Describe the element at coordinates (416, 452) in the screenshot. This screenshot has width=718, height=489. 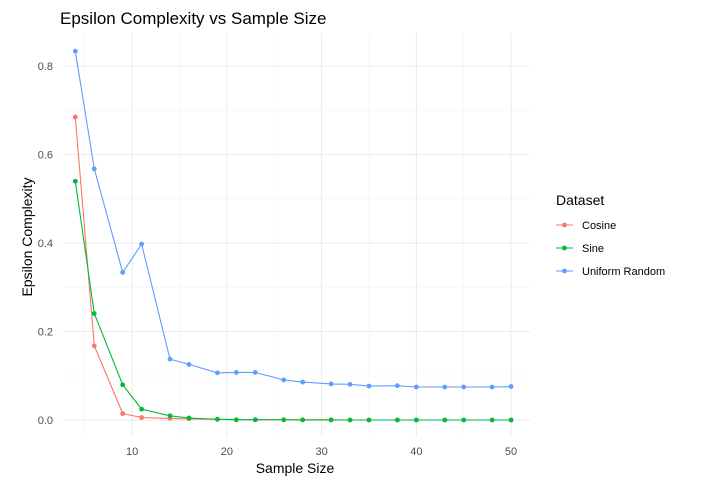
I see `x-tick-label: 40` at that location.